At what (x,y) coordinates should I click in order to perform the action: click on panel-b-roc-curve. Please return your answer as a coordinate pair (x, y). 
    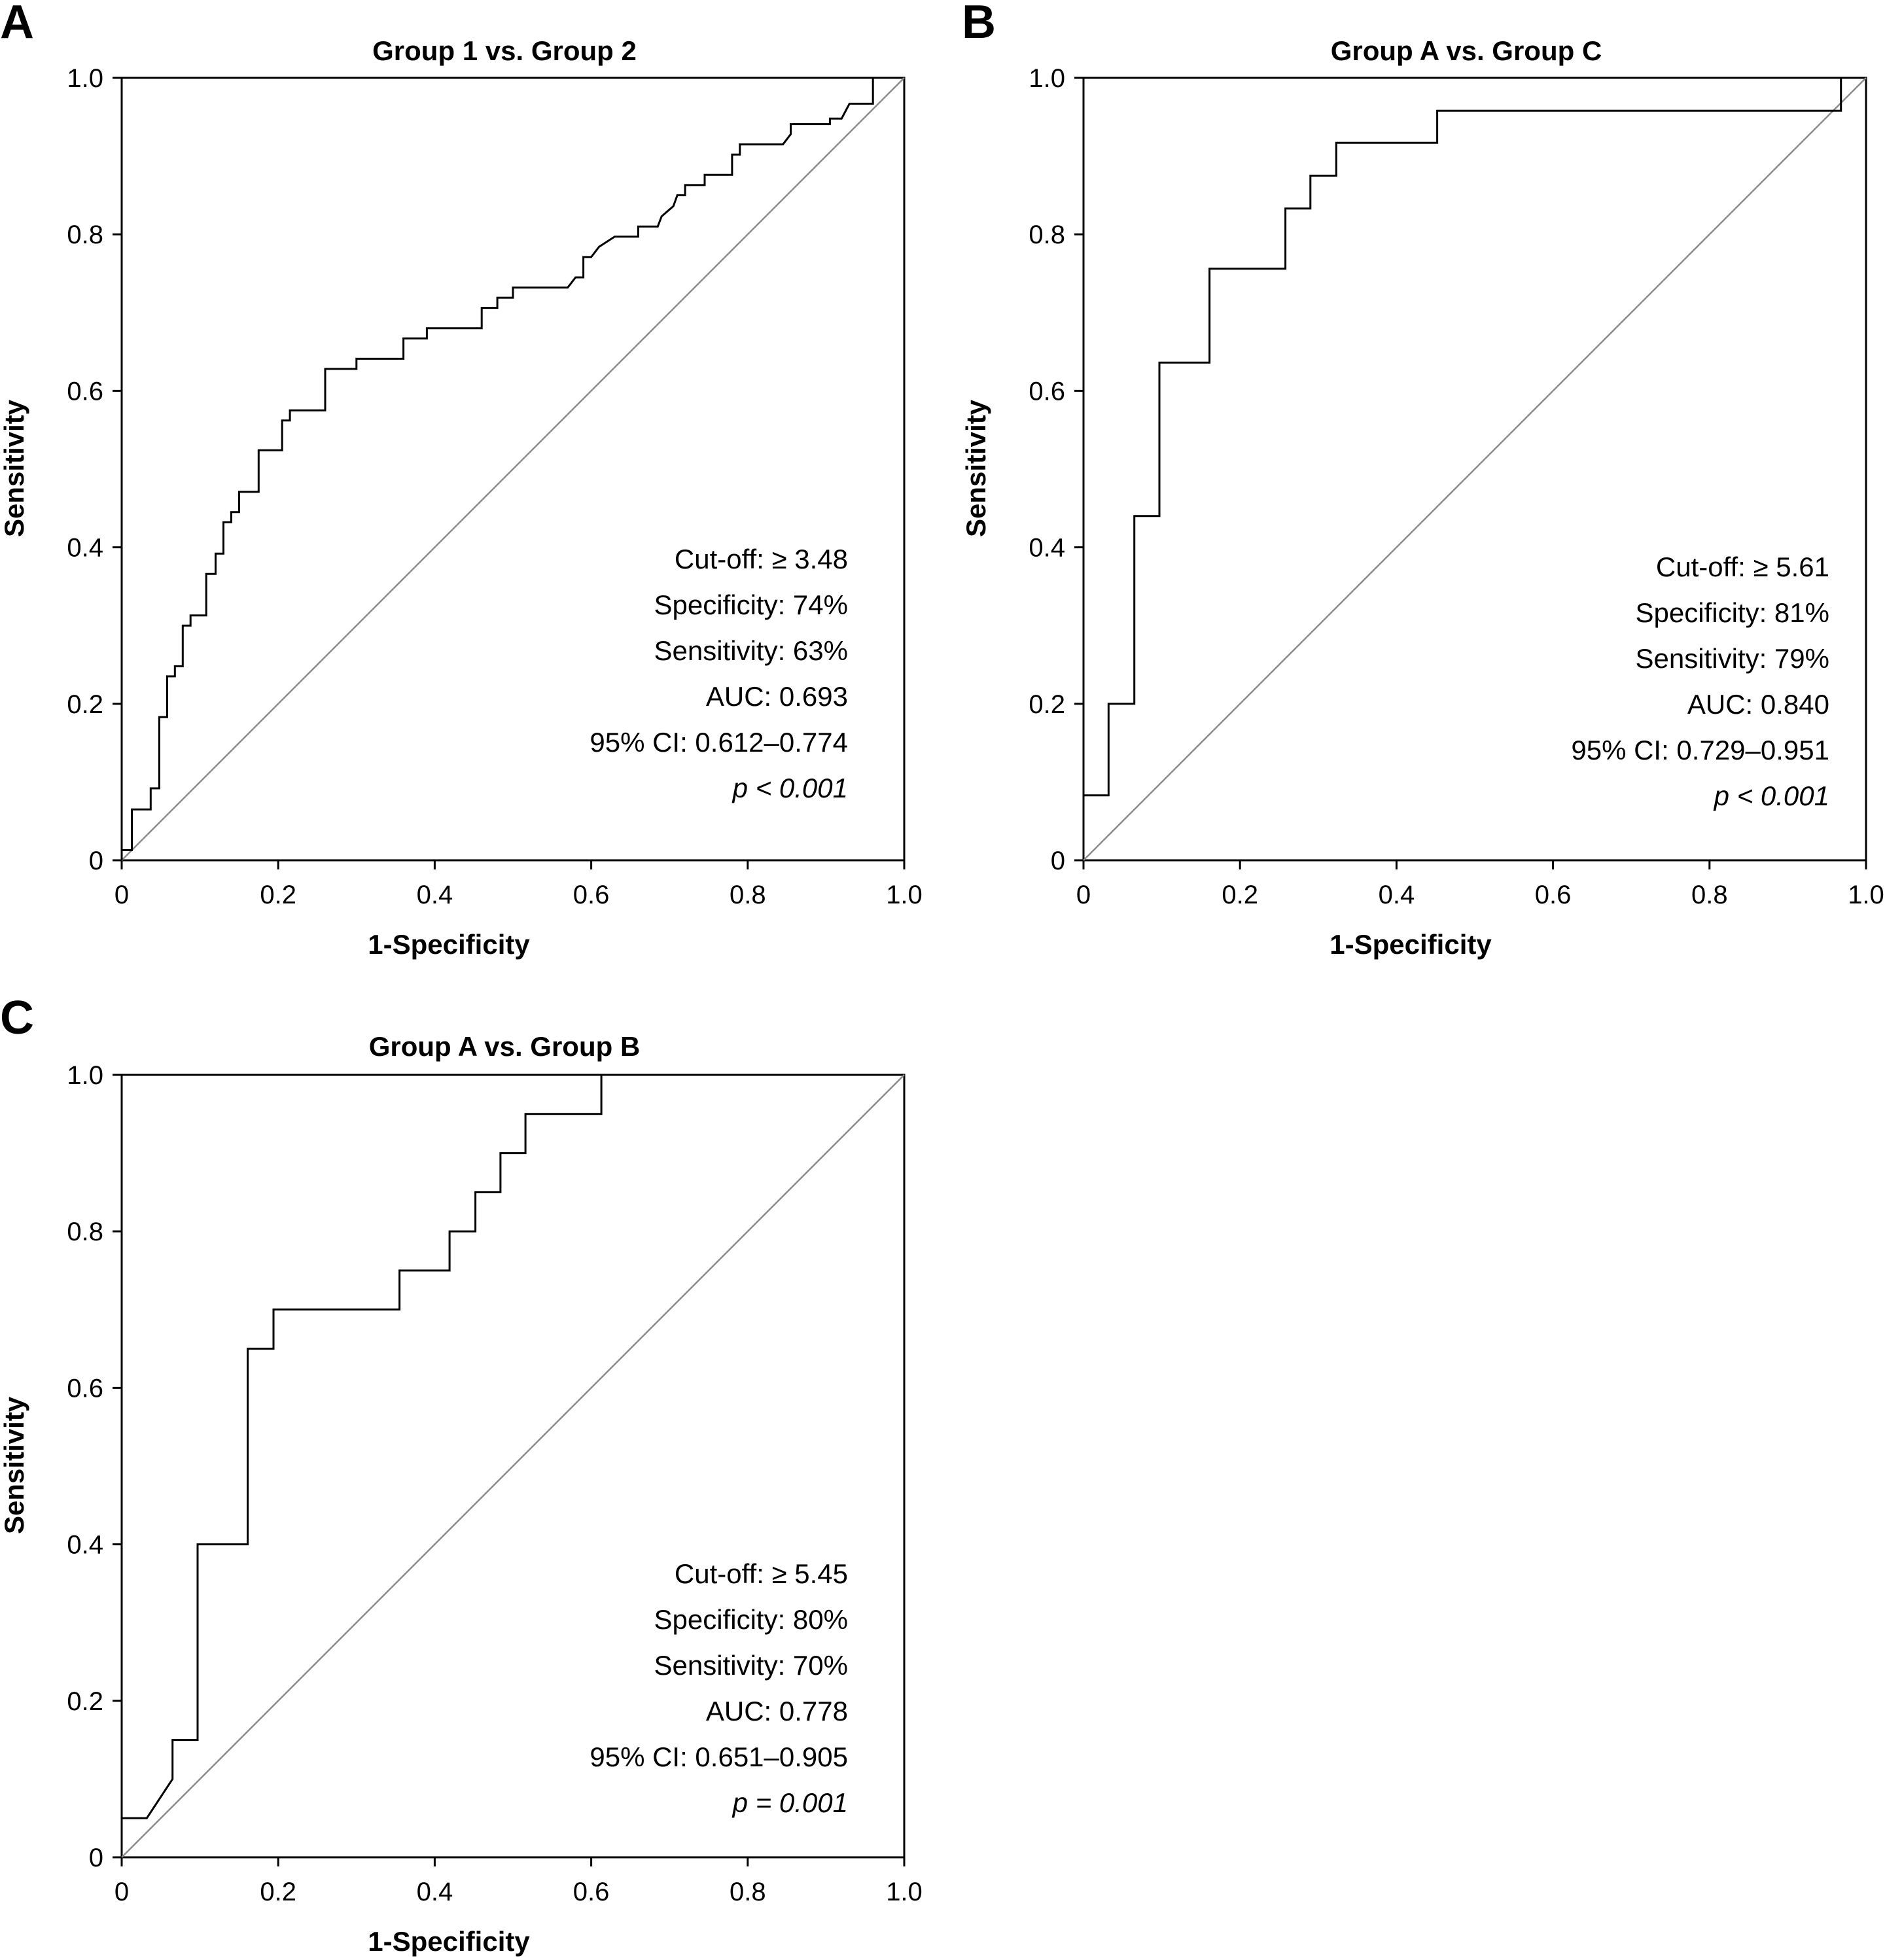
    Looking at the image, I should click on (1462, 437).